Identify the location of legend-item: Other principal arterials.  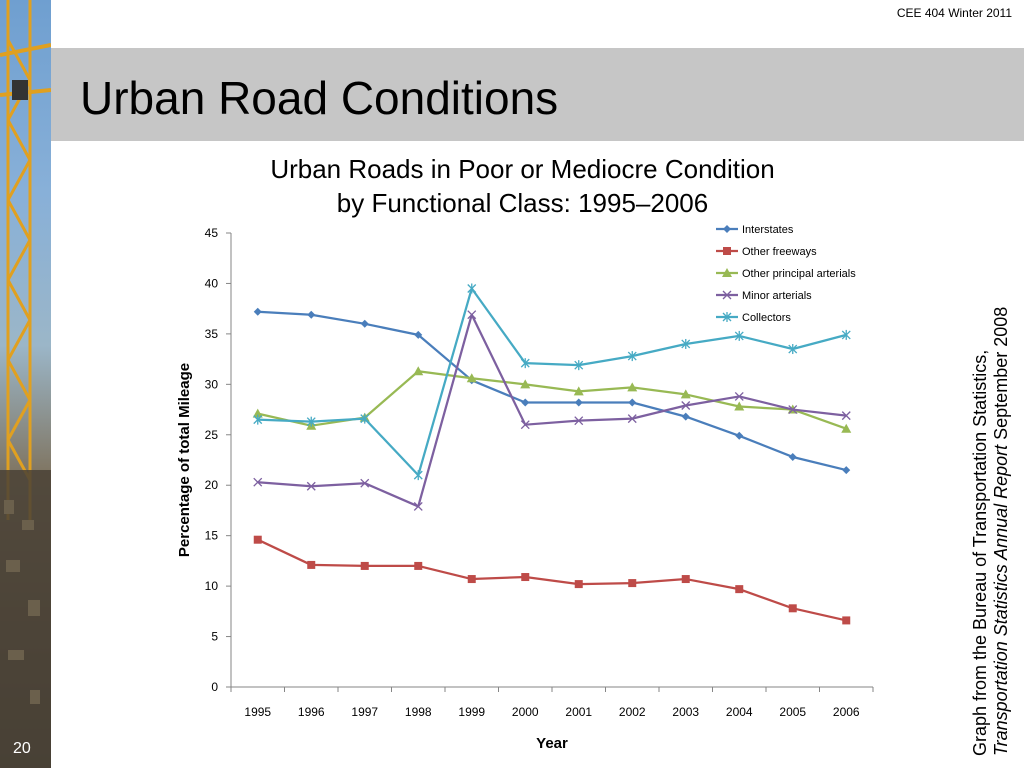
(786, 274).